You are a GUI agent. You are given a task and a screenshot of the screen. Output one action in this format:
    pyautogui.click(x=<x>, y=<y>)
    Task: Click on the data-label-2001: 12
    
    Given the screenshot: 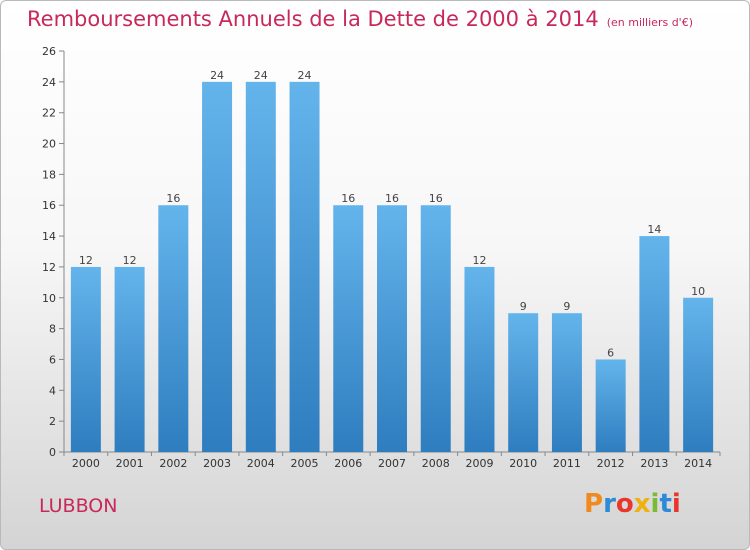 What is the action you would take?
    pyautogui.click(x=130, y=260)
    